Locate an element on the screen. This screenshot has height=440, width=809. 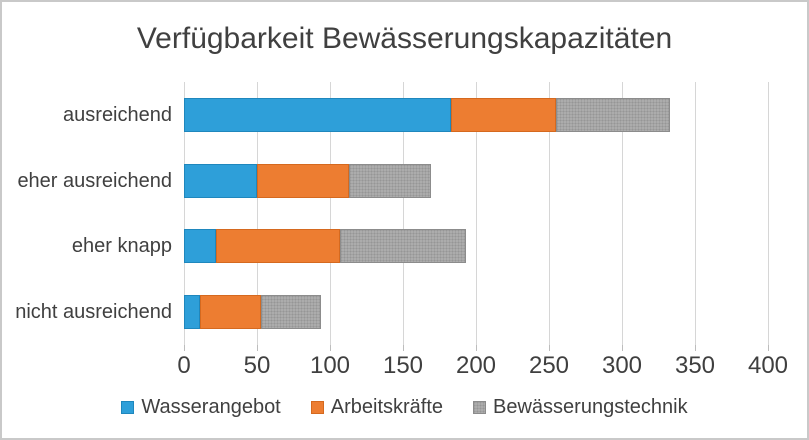
category-label: ausreichend is located at coordinates (117, 114).